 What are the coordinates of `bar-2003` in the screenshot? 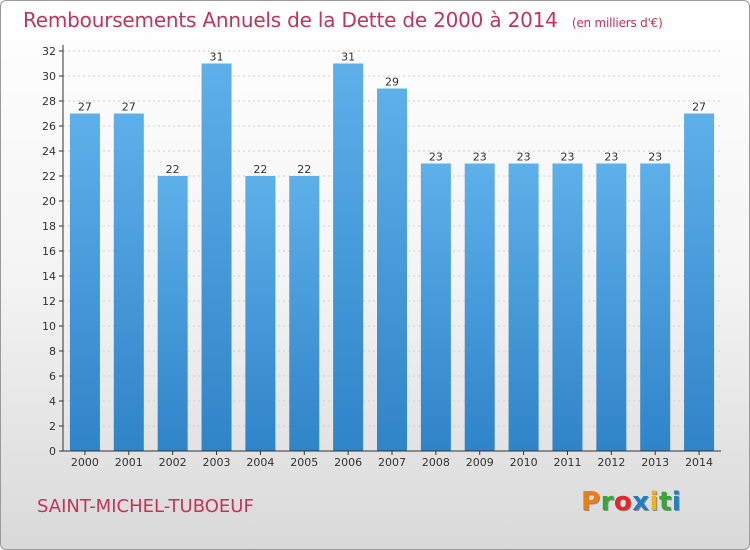 It's located at (216, 257).